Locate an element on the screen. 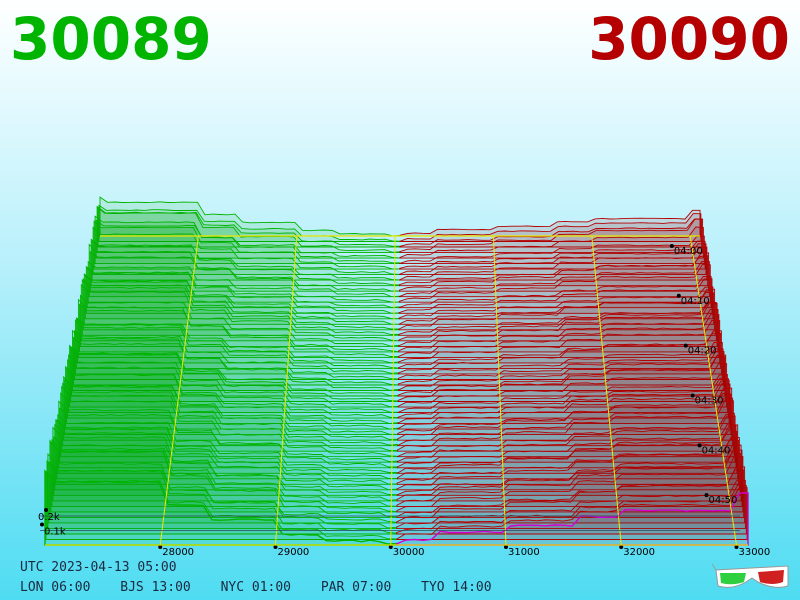 Image resolution: width=800 pixels, height=600 pixels. zone-clock: PAR 07:00 is located at coordinates (356, 587).